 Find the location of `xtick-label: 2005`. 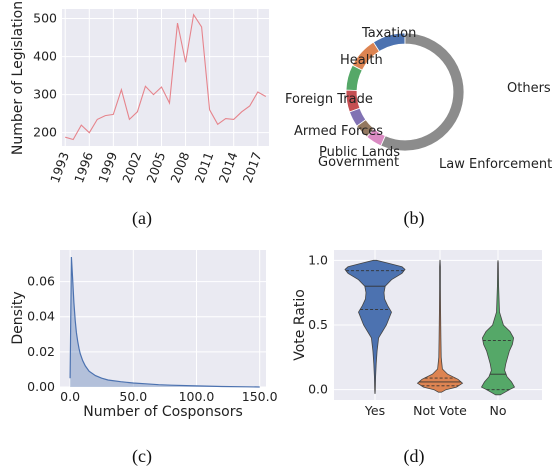

xtick-label: 2005 is located at coordinates (155, 167).